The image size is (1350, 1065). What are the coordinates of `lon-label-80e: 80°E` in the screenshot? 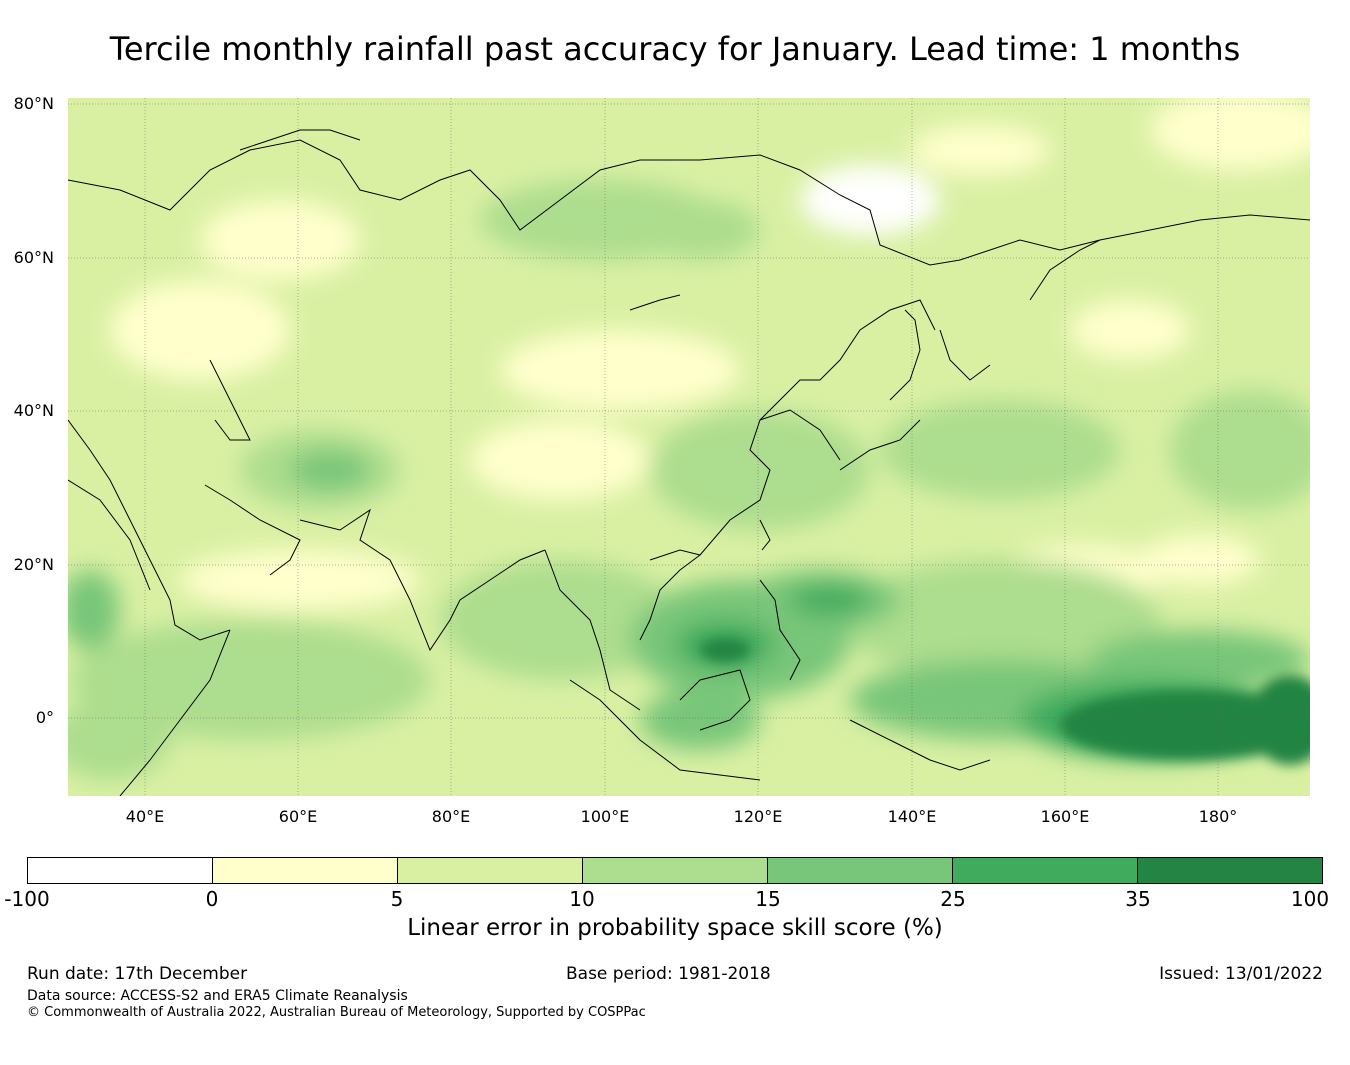 It's located at (451, 816).